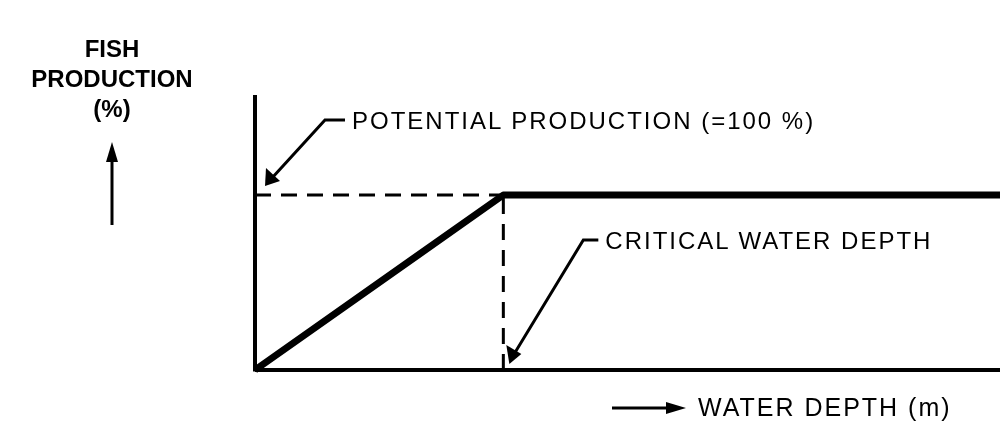 The height and width of the screenshot is (421, 1002). What do you see at coordinates (825, 407) in the screenshot?
I see `x-axis-title: WATER DEPTH (m)` at bounding box center [825, 407].